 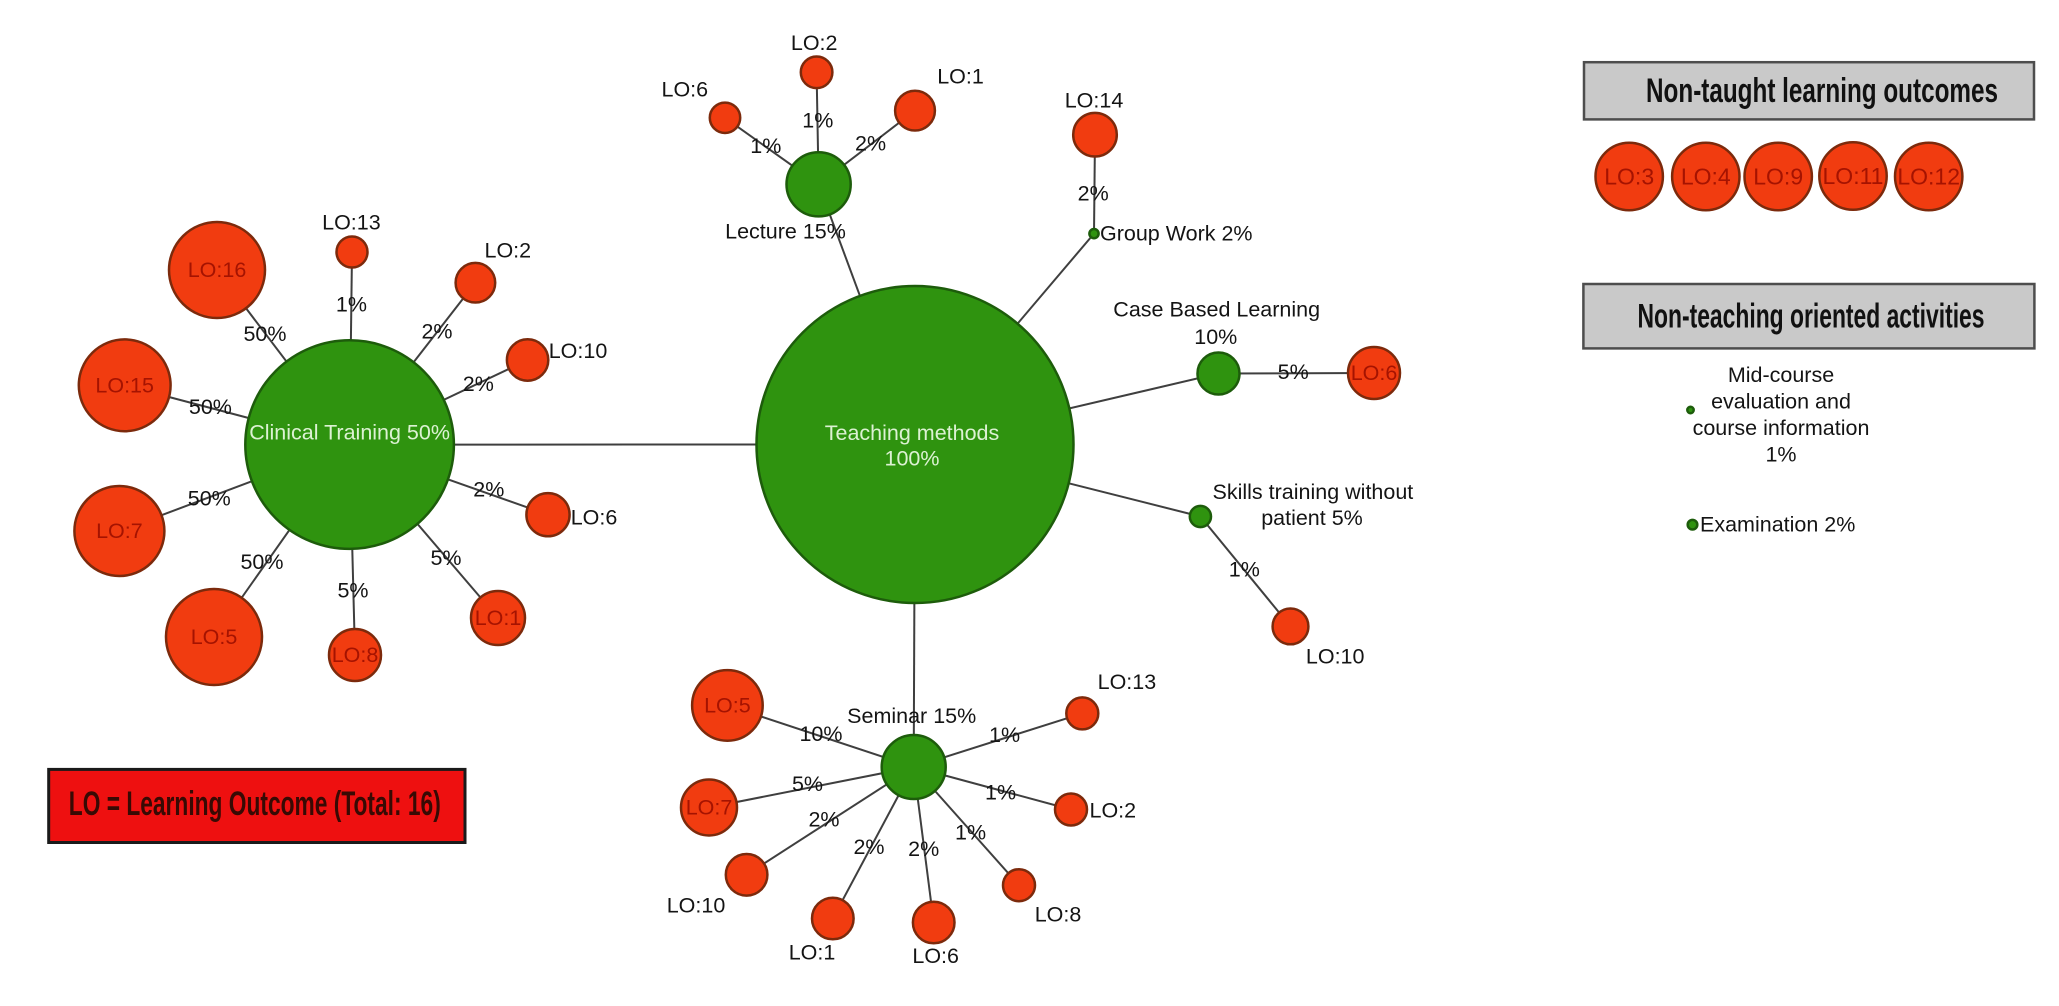 What do you see at coordinates (1928, 177) in the screenshot?
I see `svg-text: LO:12` at bounding box center [1928, 177].